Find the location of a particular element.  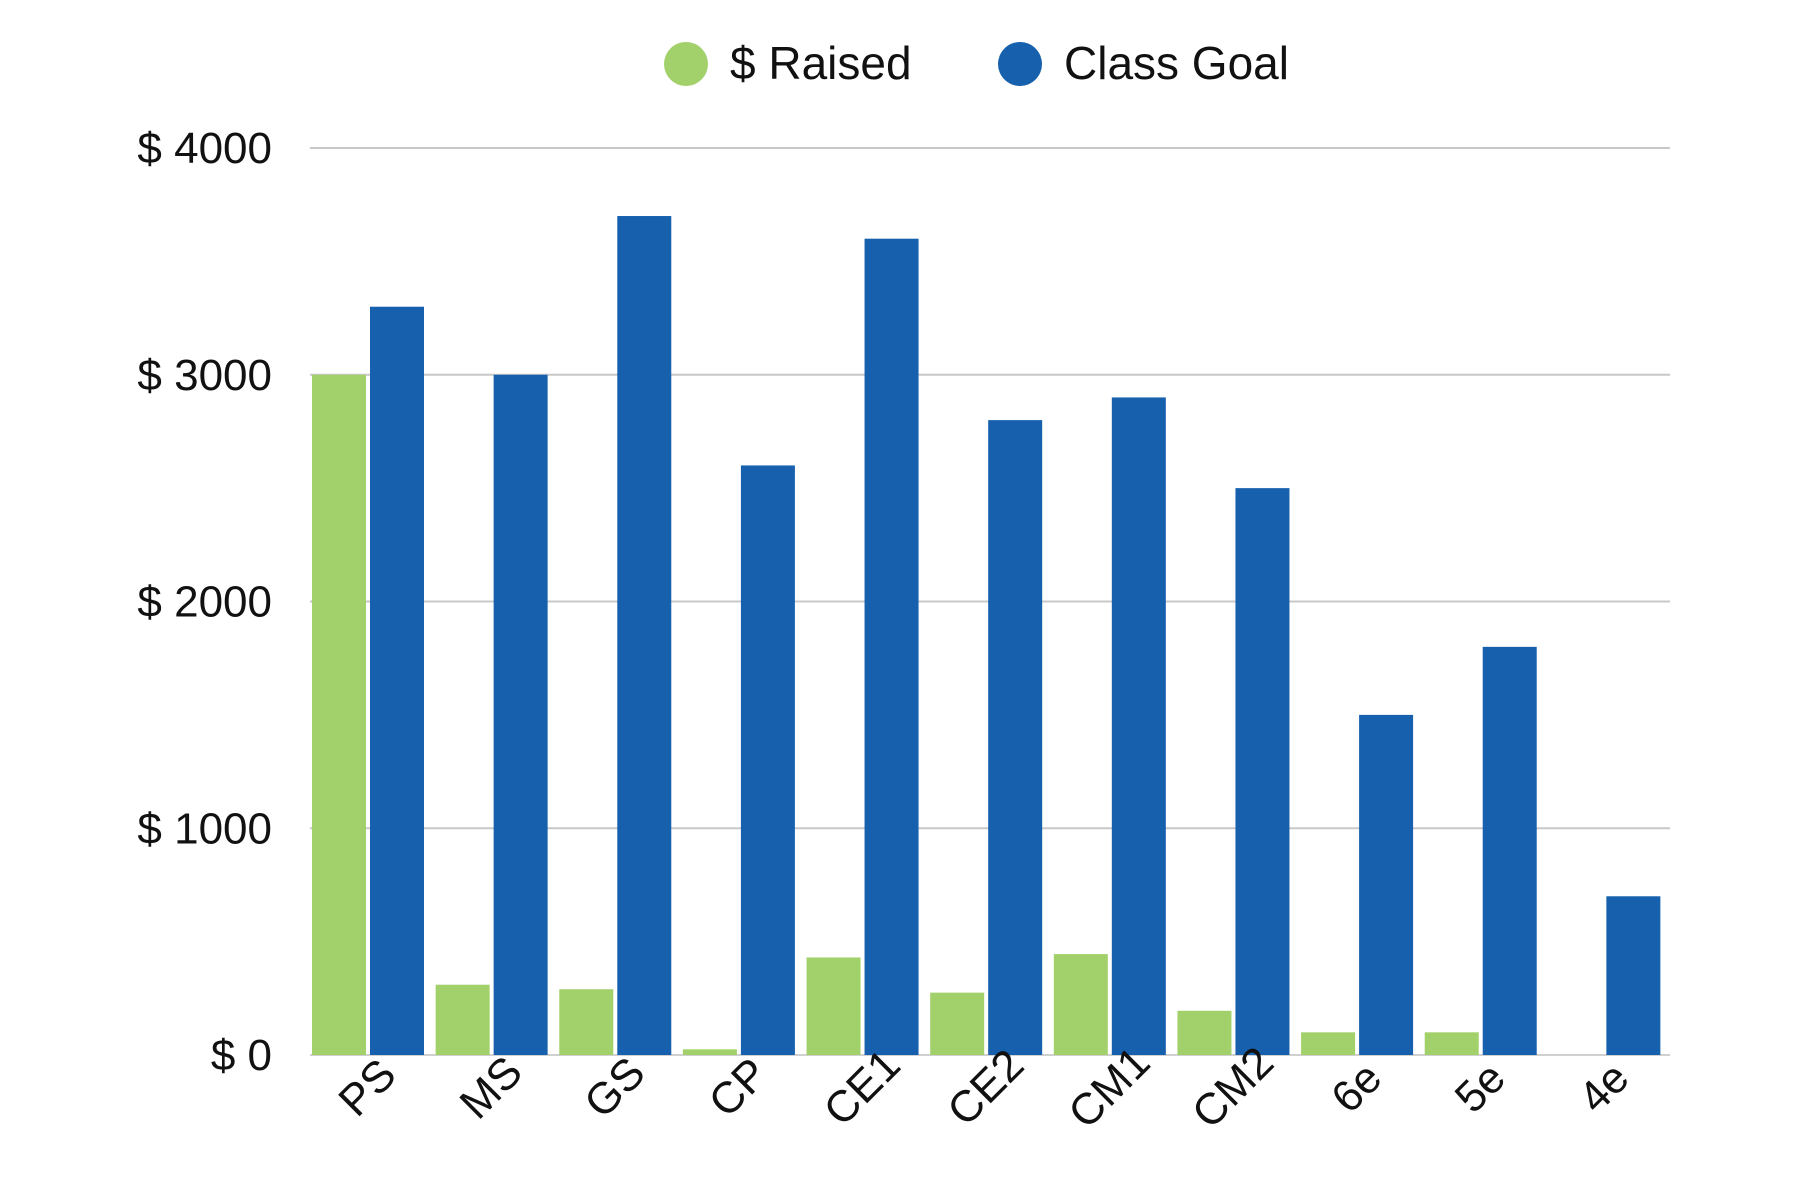

bar-raised-CM2 is located at coordinates (1204, 1032).